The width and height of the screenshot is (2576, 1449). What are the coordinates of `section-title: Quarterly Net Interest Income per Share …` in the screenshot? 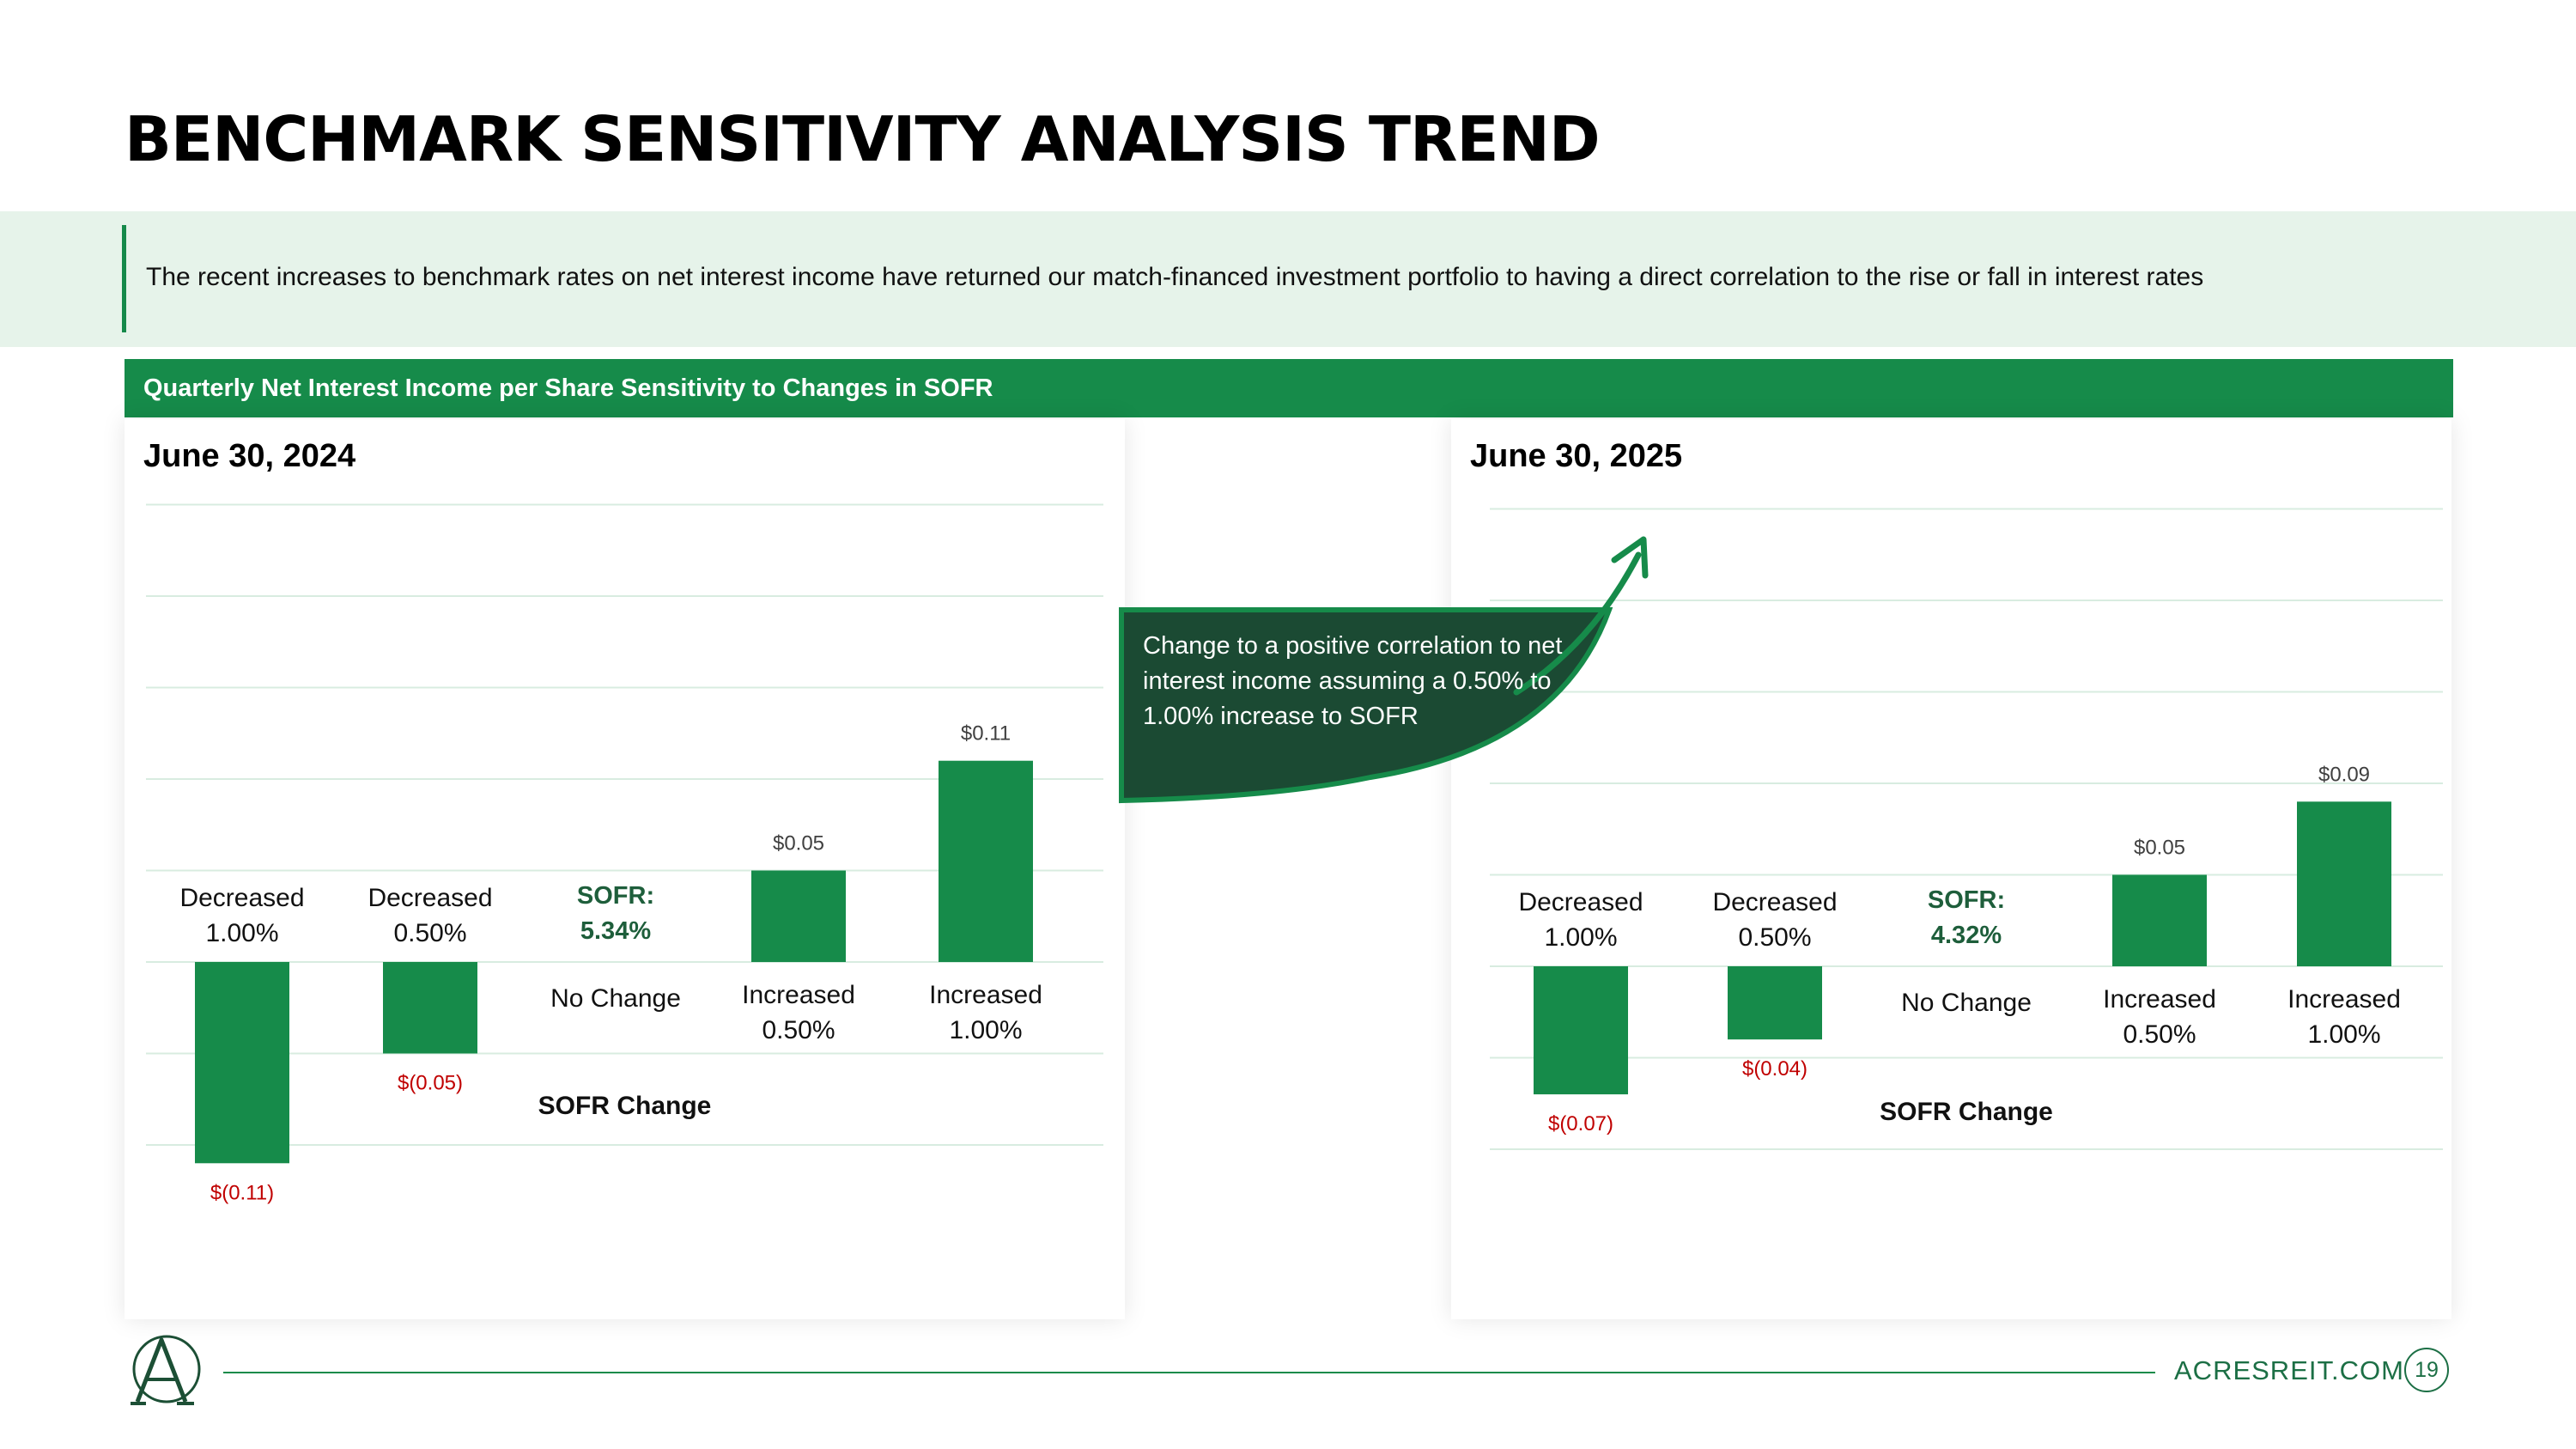 It's located at (568, 388).